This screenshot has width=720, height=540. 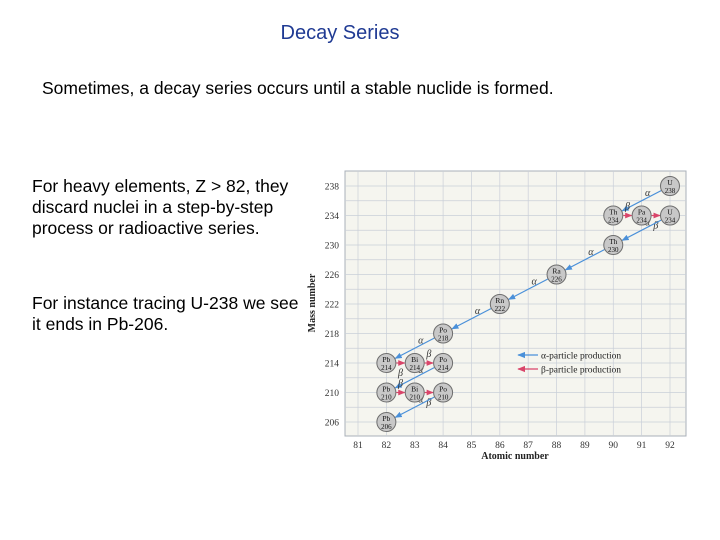 What do you see at coordinates (332, 306) in the screenshot?
I see `y-tick-label: 222` at bounding box center [332, 306].